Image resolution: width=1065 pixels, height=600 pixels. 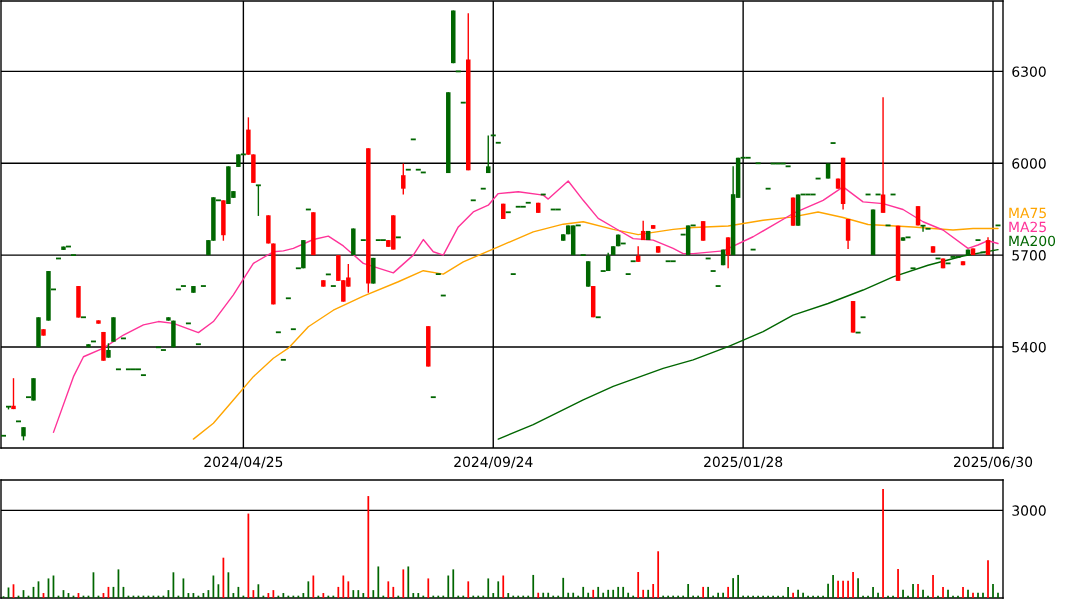 I want to click on series-label: MA75, so click(x=1027, y=213).